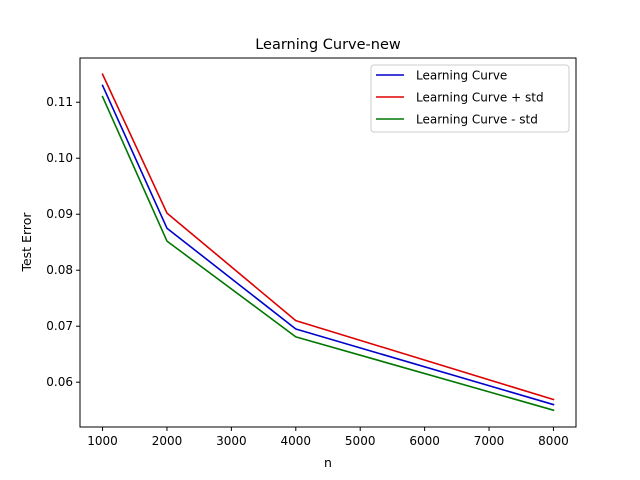 This screenshot has height=480, width=640. I want to click on x-tick-label: 5000, so click(360, 441).